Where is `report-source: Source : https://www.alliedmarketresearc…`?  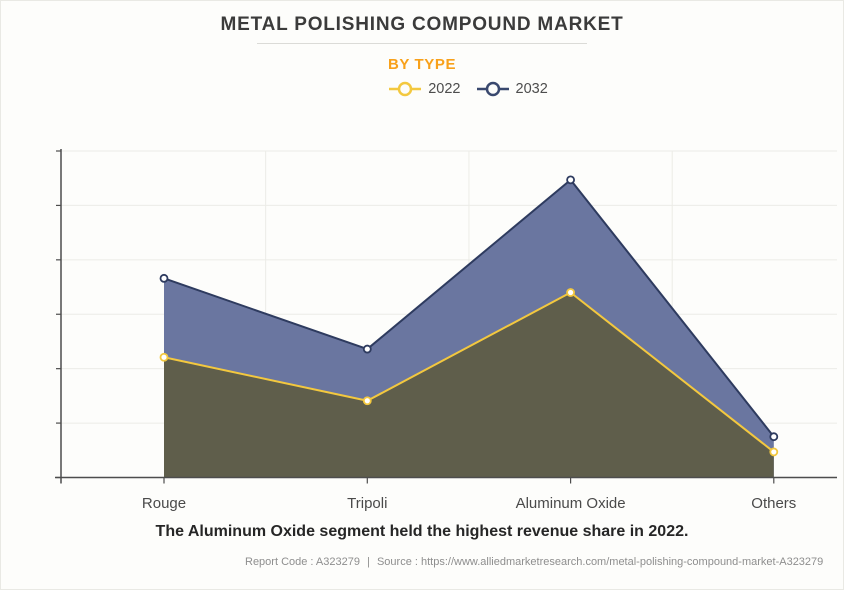
report-source: Source : https://www.alliedmarketresearc… is located at coordinates (600, 562).